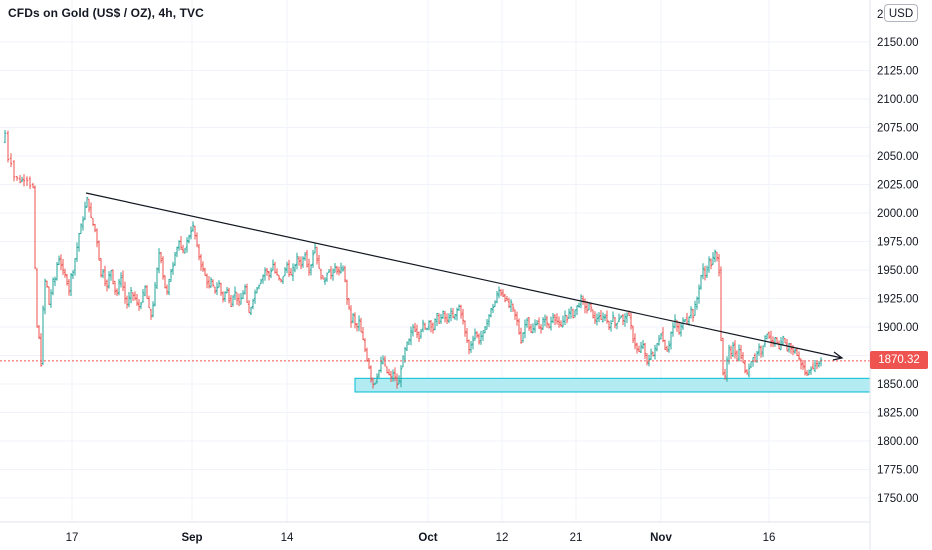 The image size is (932, 550). Describe the element at coordinates (427, 538) in the screenshot. I see `x-tick-label: Oct` at that location.